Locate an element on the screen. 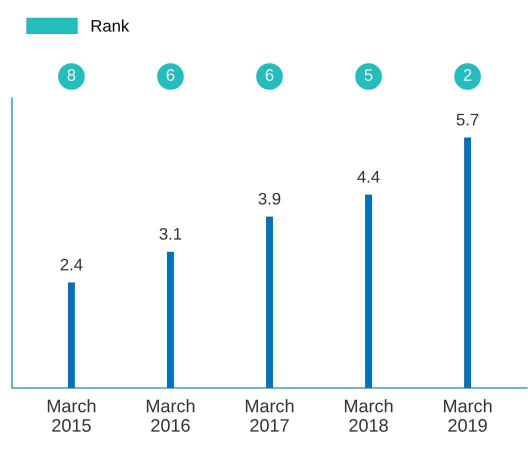  x-tick-label: March 2015 is located at coordinates (72, 415).